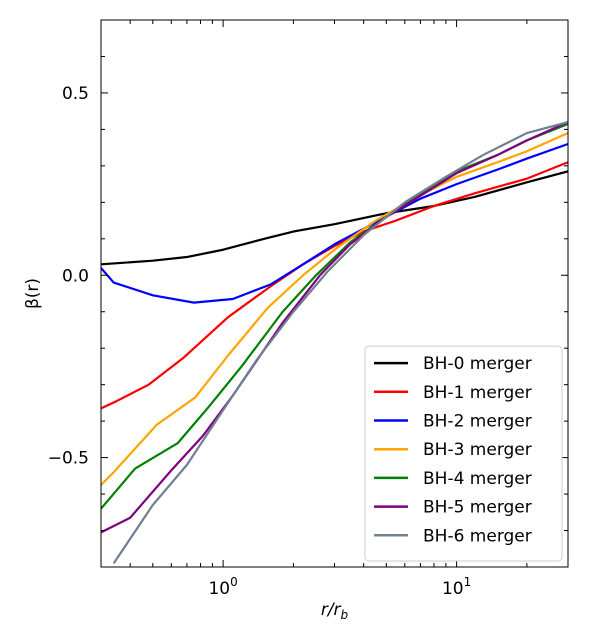 The image size is (589, 642). I want to click on x-tick-label: 10⁰, so click(222, 587).